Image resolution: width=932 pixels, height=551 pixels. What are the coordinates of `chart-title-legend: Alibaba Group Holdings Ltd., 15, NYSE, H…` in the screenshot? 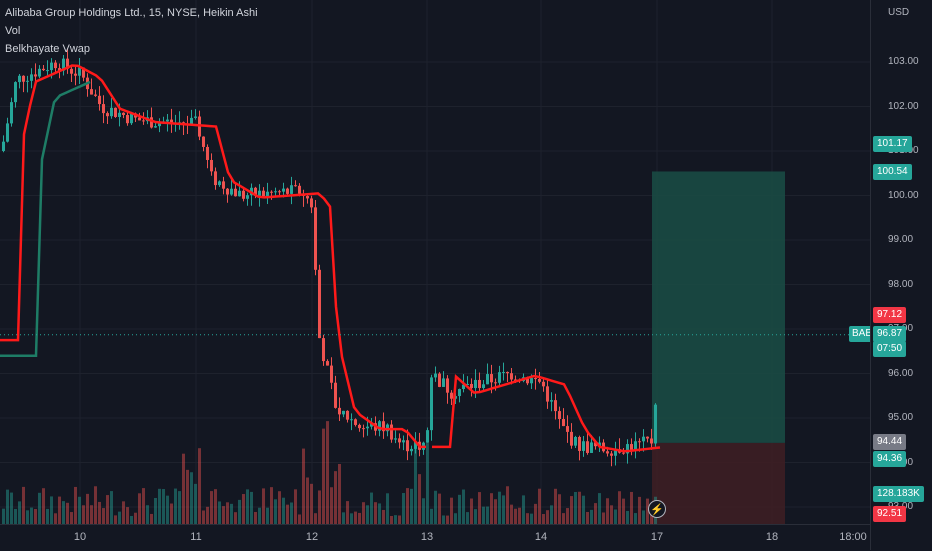 It's located at (131, 13).